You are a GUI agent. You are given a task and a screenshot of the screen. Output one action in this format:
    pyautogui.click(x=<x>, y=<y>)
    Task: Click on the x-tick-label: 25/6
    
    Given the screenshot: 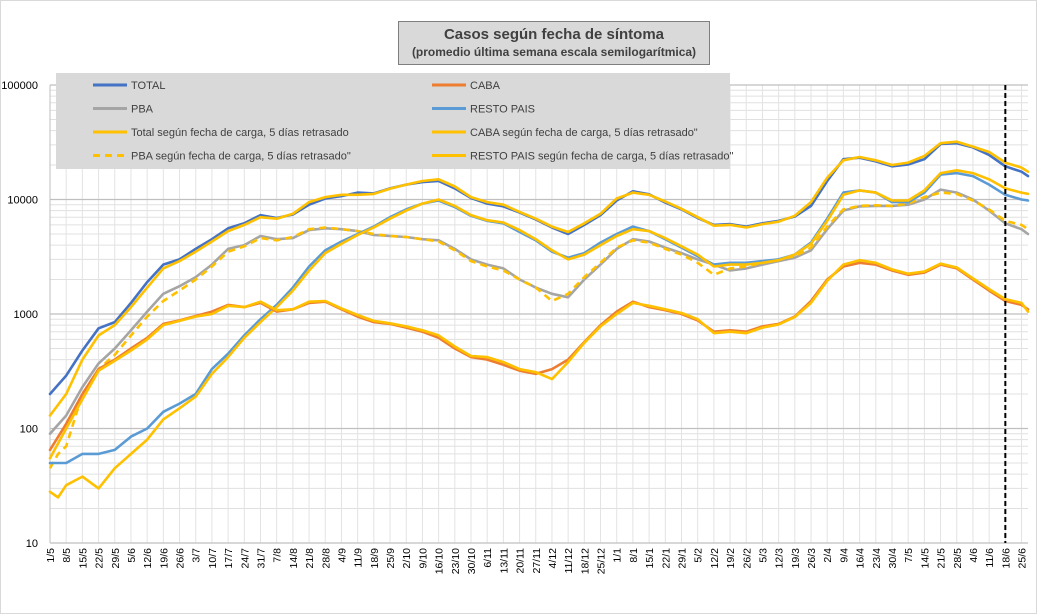 What is the action you would take?
    pyautogui.click(x=1023, y=558)
    